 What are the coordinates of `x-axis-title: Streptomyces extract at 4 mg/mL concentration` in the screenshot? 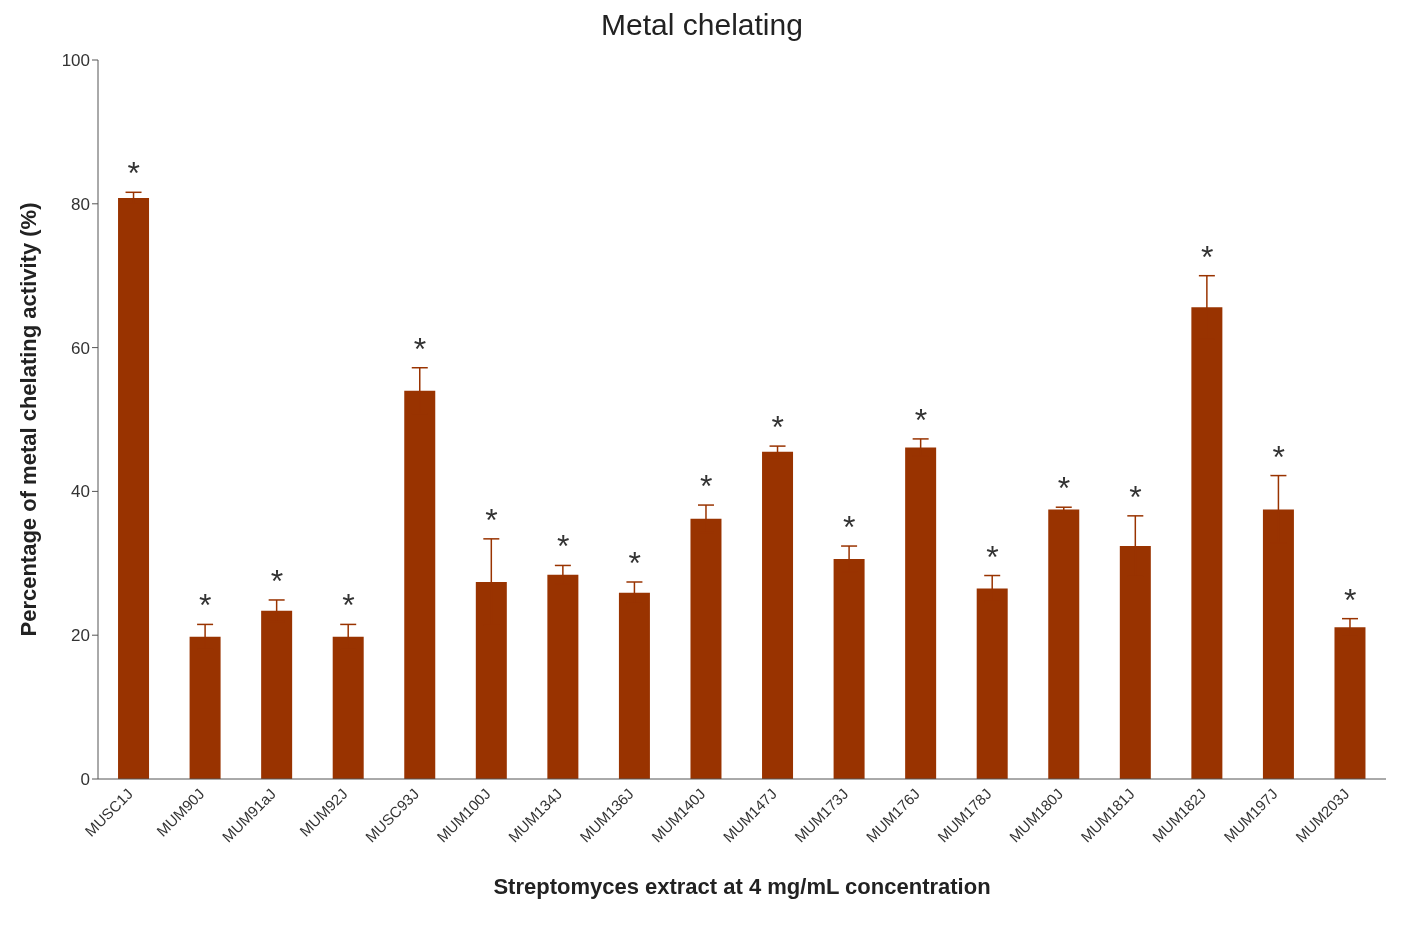 It's located at (742, 886).